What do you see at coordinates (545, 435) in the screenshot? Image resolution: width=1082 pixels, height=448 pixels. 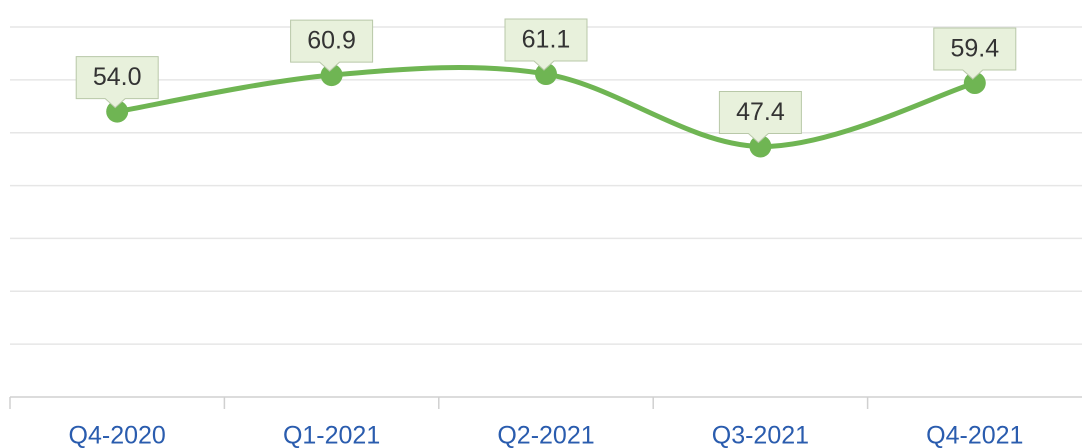 I see `x-tick-label: Q2-2021` at bounding box center [545, 435].